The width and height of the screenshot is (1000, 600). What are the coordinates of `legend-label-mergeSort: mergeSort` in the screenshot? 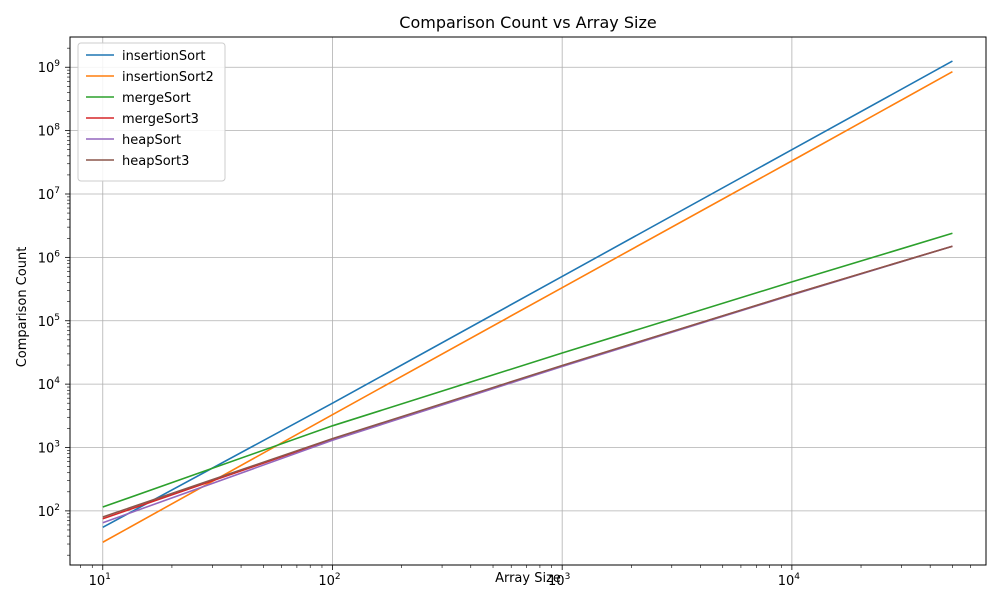 It's located at (156, 98).